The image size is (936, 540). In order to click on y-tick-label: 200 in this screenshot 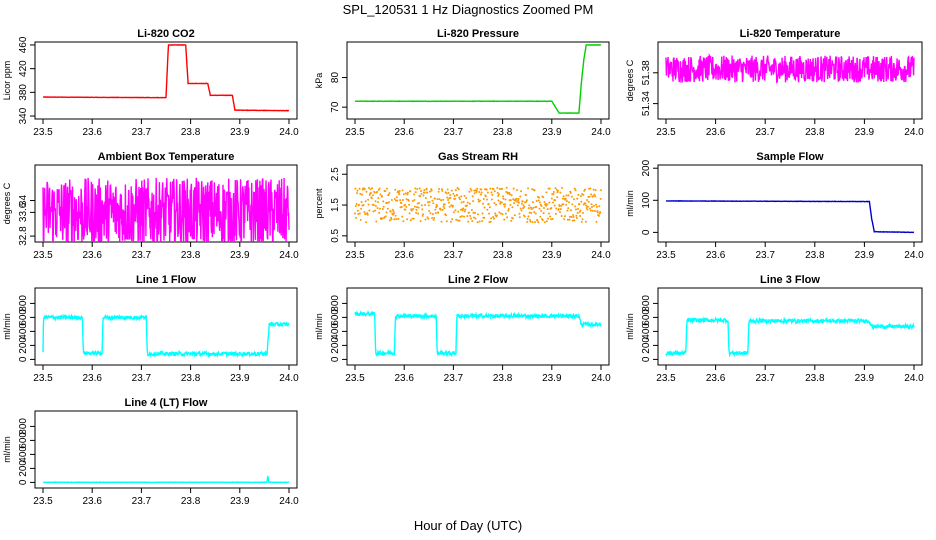, I will do `click(646, 345)`.